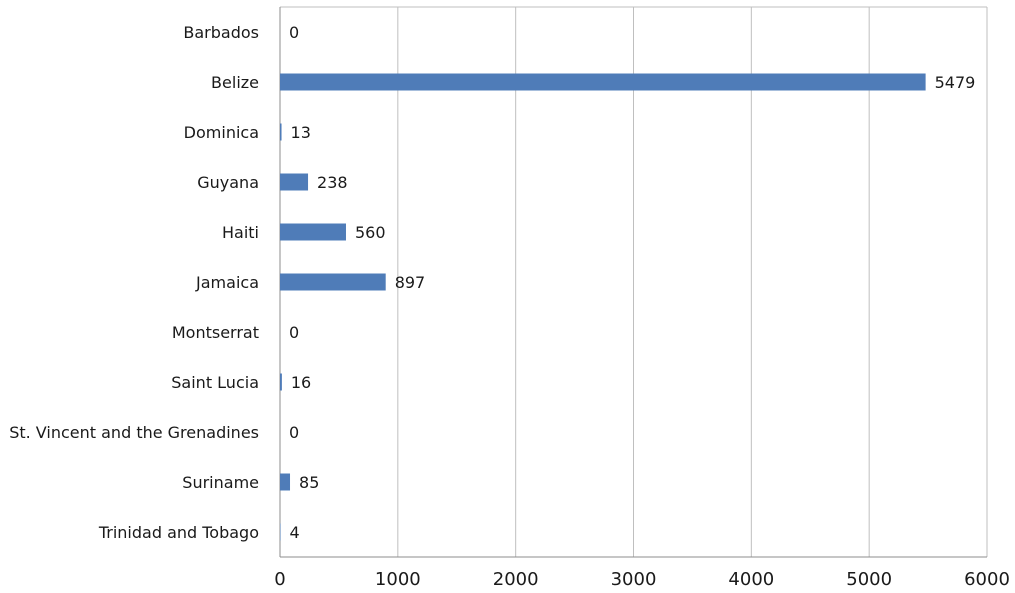 This screenshot has width=1015, height=593. Describe the element at coordinates (301, 382) in the screenshot. I see `data-label-saint-lucia: 16` at that location.